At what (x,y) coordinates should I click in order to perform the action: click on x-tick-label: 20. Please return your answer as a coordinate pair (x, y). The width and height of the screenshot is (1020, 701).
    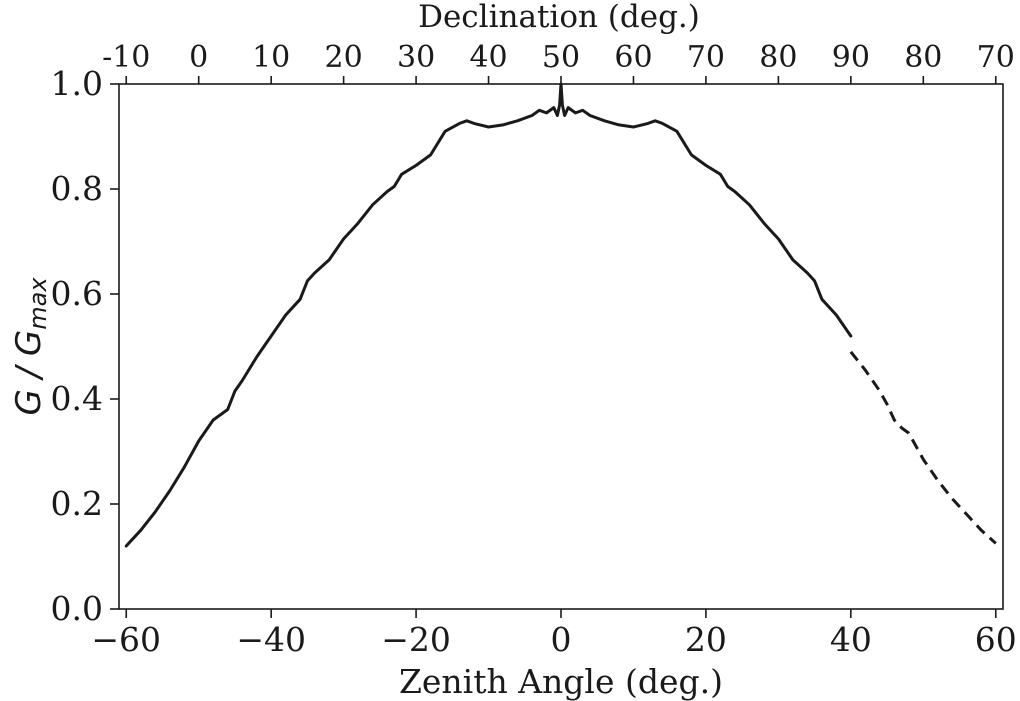
    Looking at the image, I should click on (706, 639).